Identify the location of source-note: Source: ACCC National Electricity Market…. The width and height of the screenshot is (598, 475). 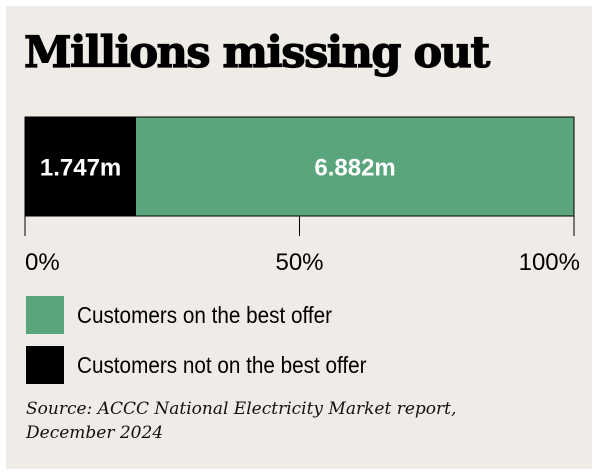
(241, 421).